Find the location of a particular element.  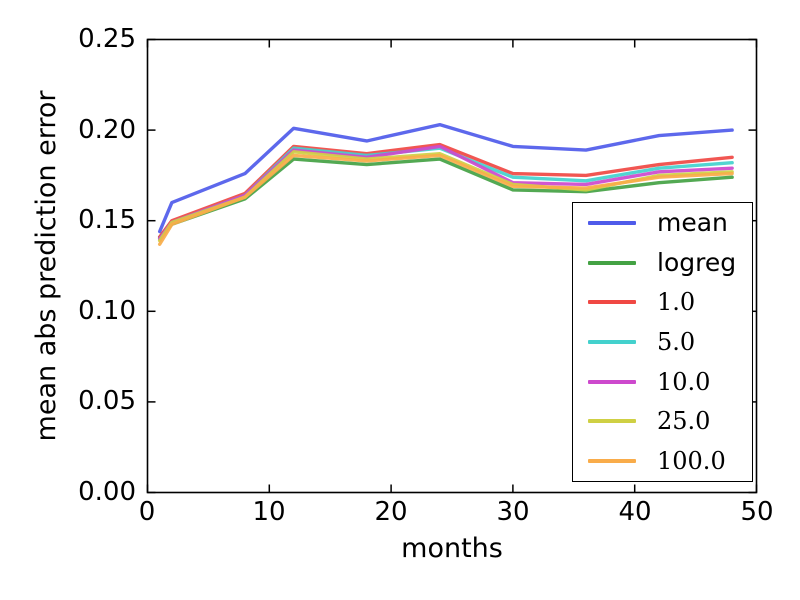

legend-label: 1.0 is located at coordinates (676, 302).